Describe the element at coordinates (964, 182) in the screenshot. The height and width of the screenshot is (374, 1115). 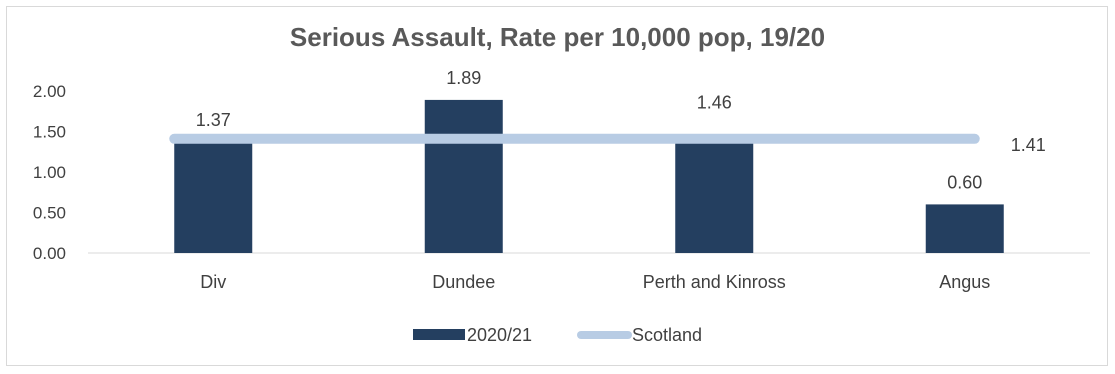
I see `data-label: 0.60` at that location.